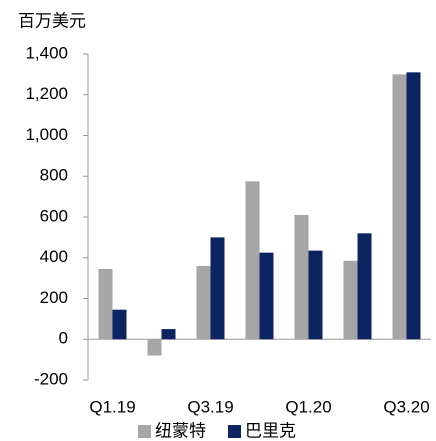 The width and height of the screenshot is (436, 441). What do you see at coordinates (51, 378) in the screenshot?
I see `y-tick-label: -200` at bounding box center [51, 378].